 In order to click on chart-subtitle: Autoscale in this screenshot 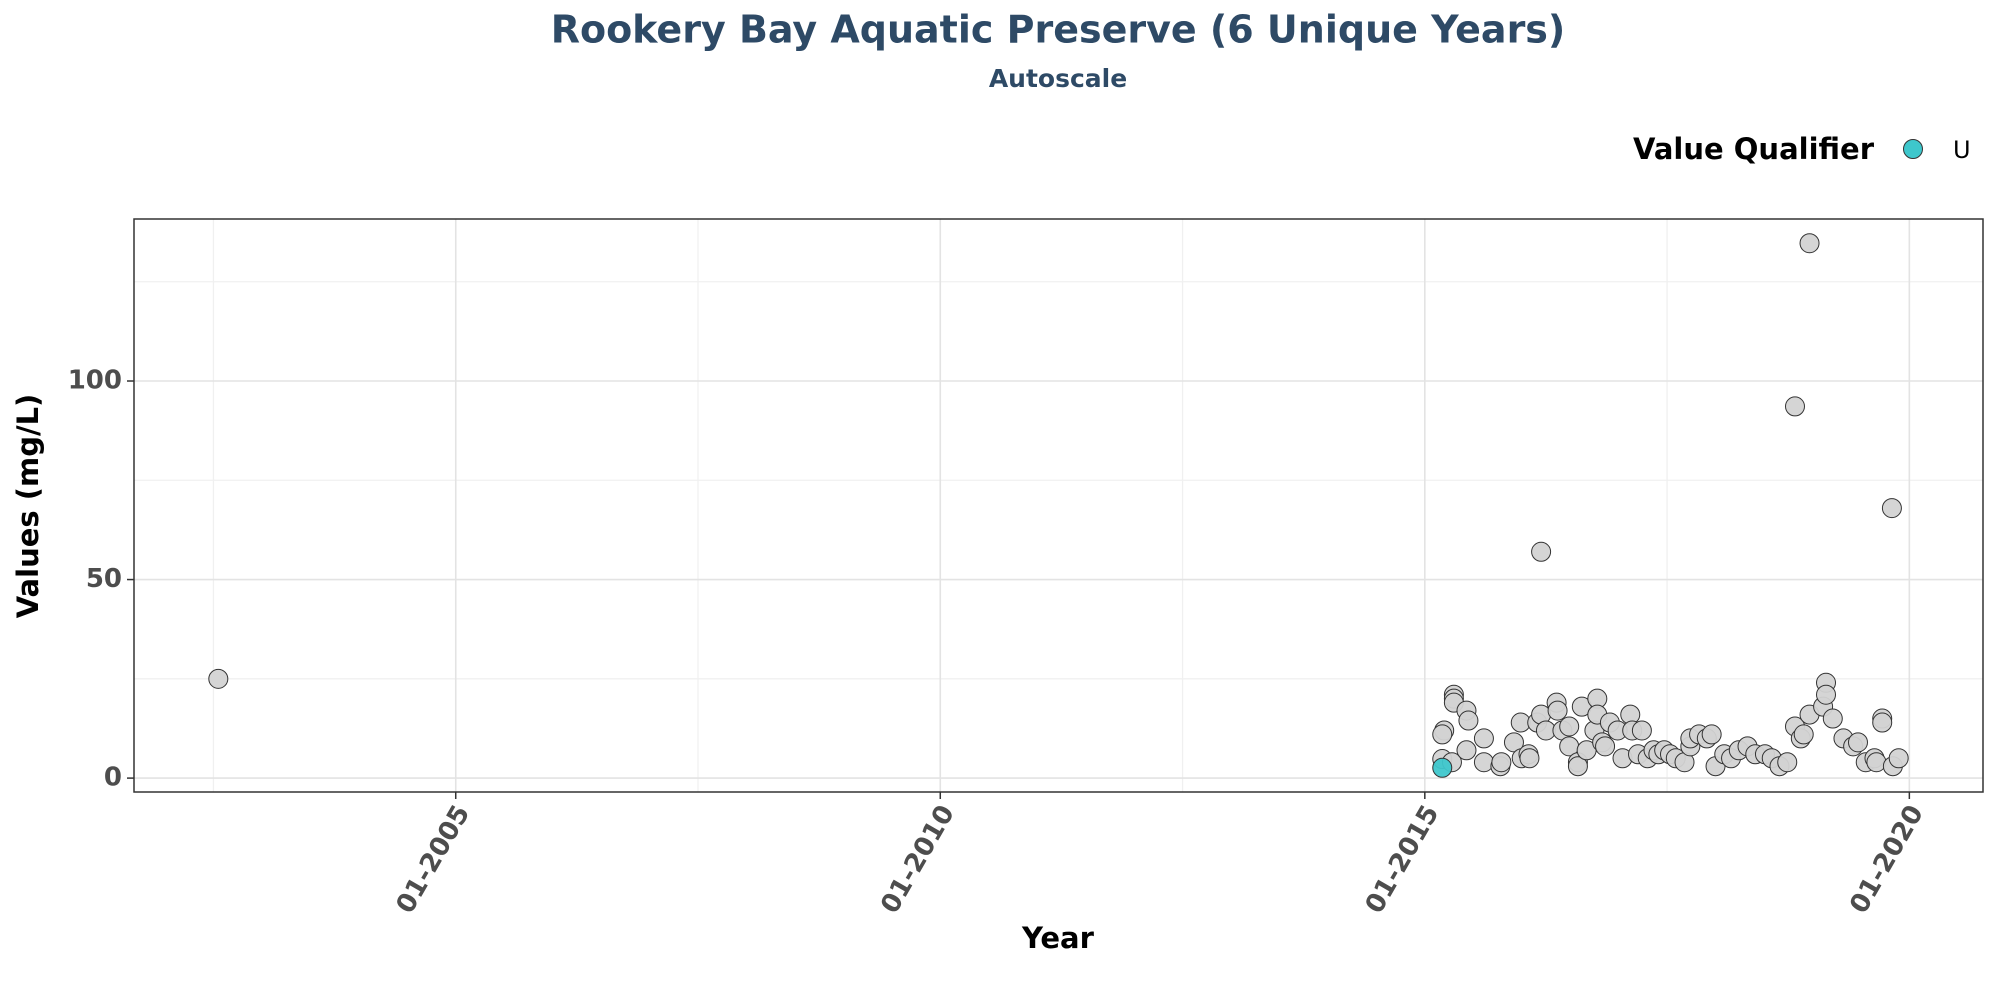, I will do `click(1058, 78)`.